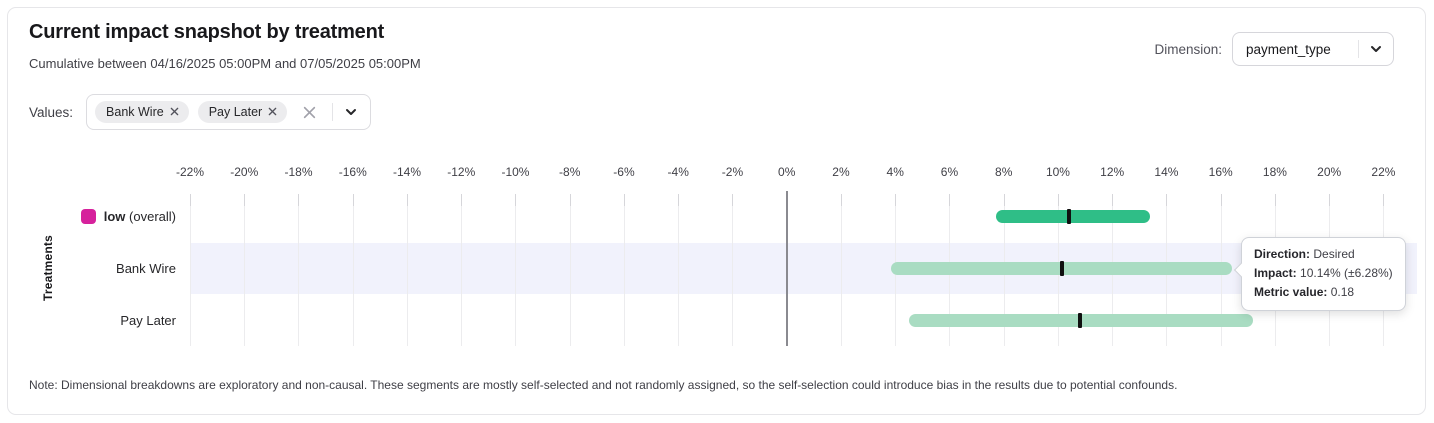 The height and width of the screenshot is (423, 1434). What do you see at coordinates (841, 172) in the screenshot?
I see `x-axis-tick-label: 2%` at bounding box center [841, 172].